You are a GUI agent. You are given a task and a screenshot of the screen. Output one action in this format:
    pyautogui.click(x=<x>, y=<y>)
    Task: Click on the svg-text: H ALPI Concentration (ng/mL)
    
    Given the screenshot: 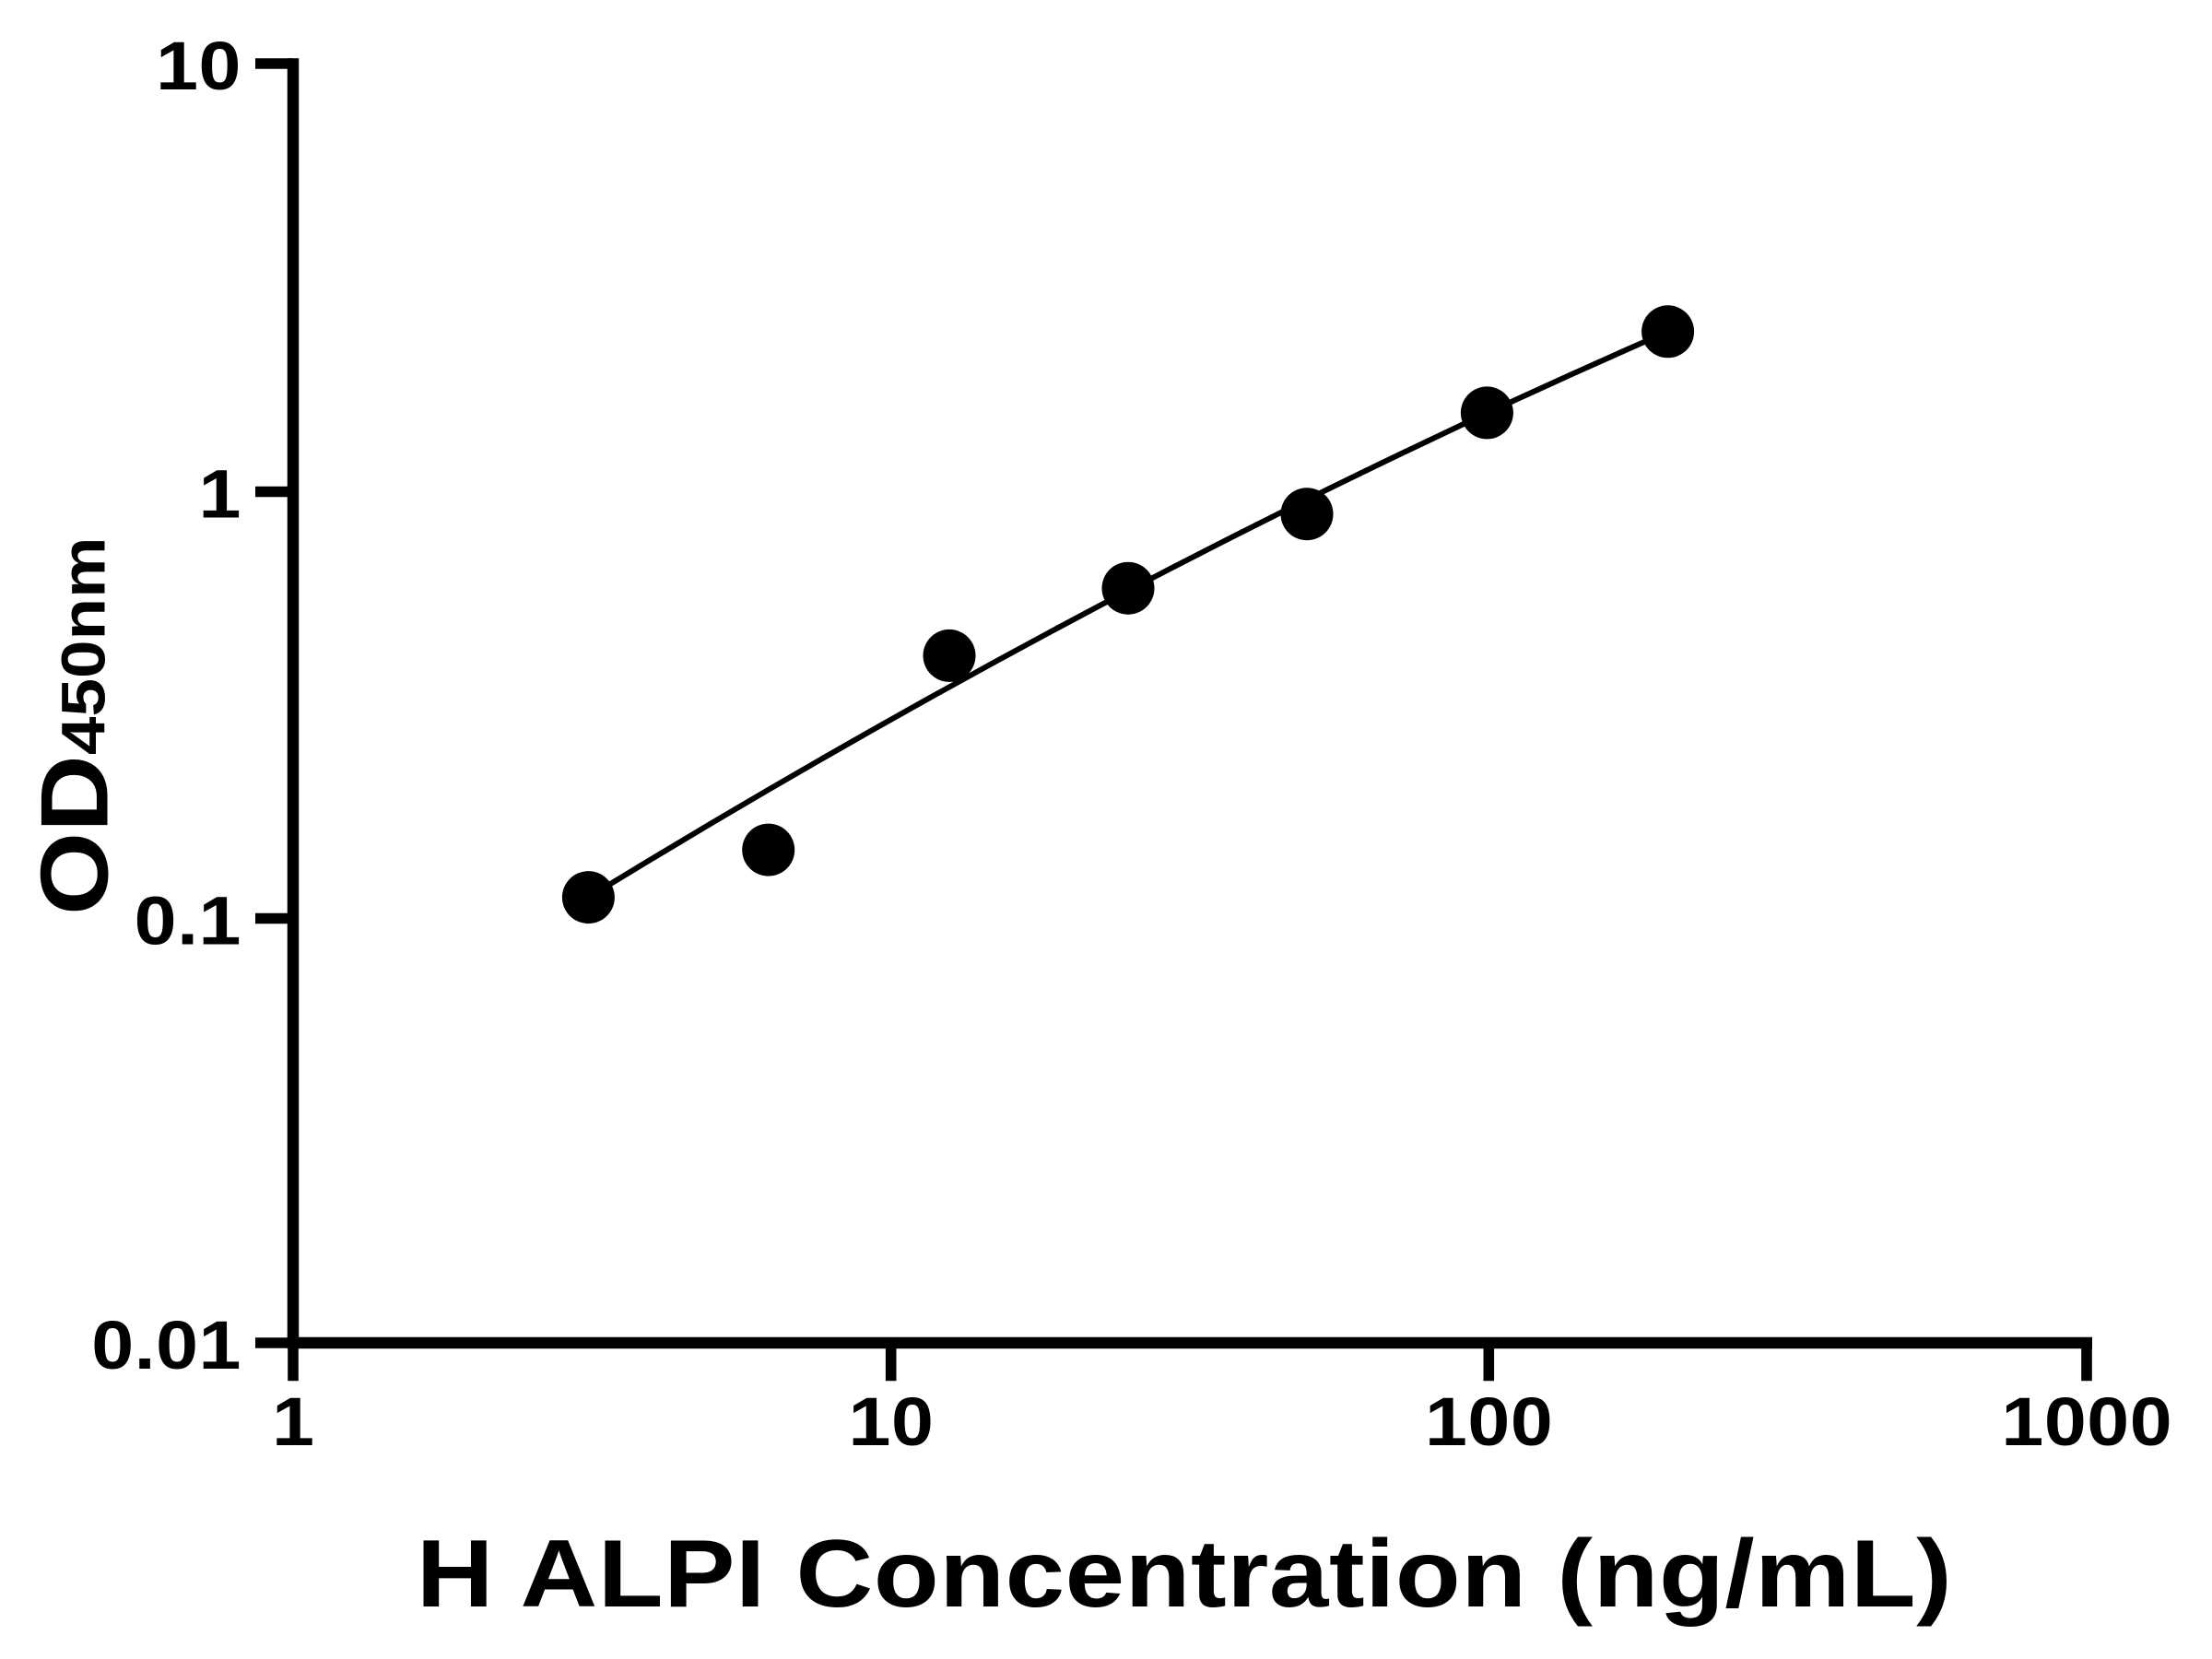 What is the action you would take?
    pyautogui.click(x=1185, y=1574)
    